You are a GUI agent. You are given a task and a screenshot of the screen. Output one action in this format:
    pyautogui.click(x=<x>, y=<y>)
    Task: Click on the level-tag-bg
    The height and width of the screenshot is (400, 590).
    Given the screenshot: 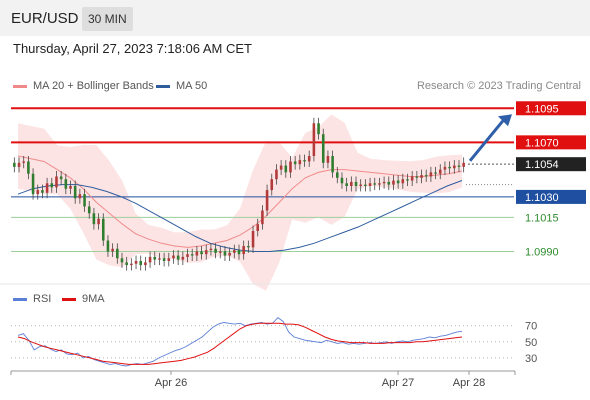 What is the action you would take?
    pyautogui.click(x=551, y=142)
    